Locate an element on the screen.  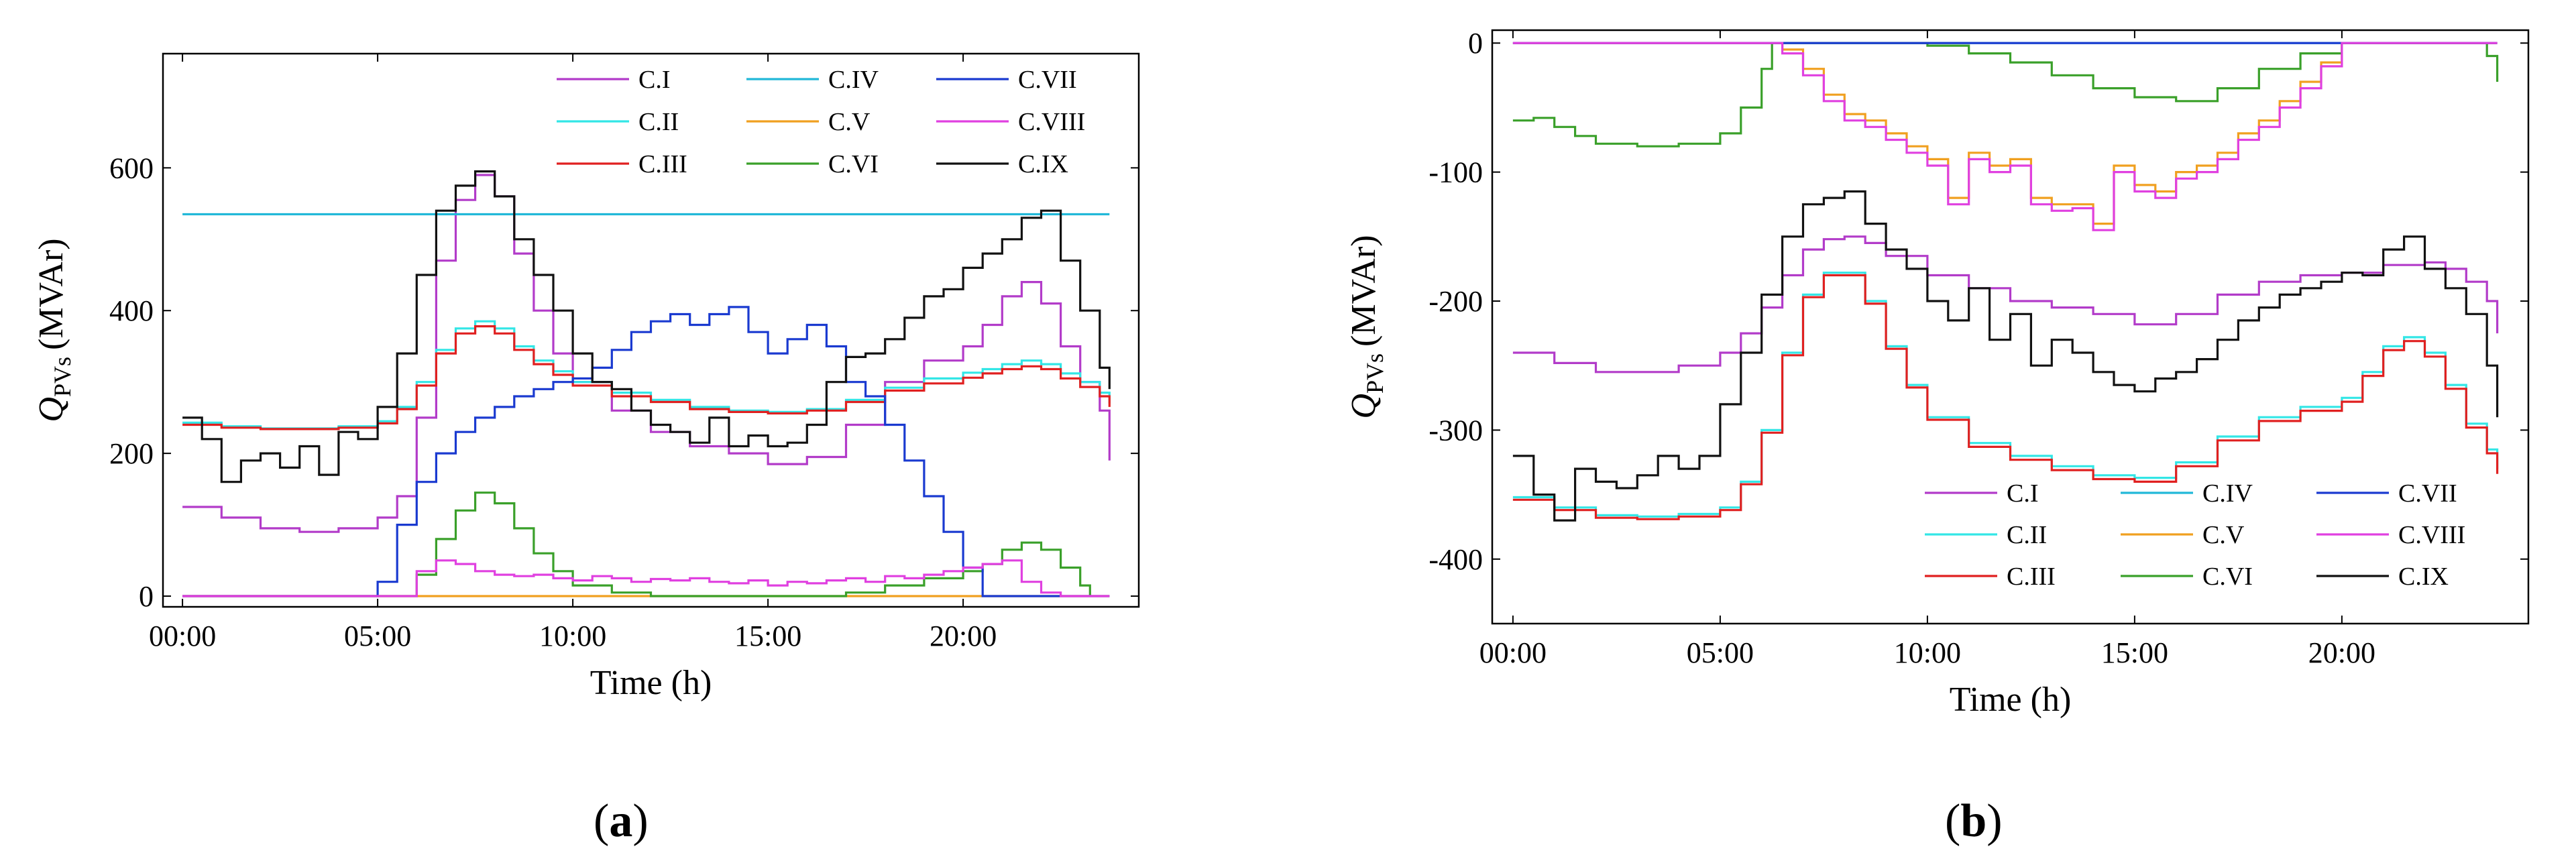
panel-label-b: (b) is located at coordinates (1974, 821).